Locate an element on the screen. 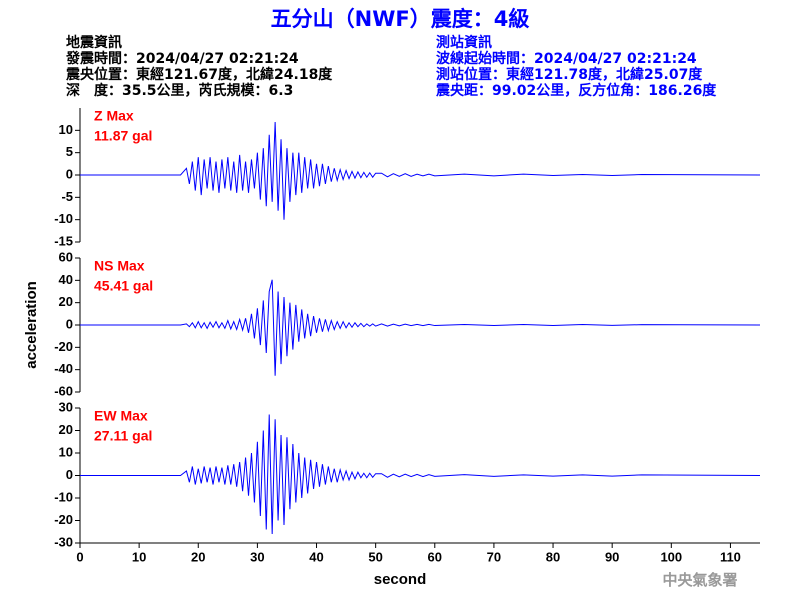 This screenshot has width=800, height=600. panel-title: NS Max is located at coordinates (119, 266).